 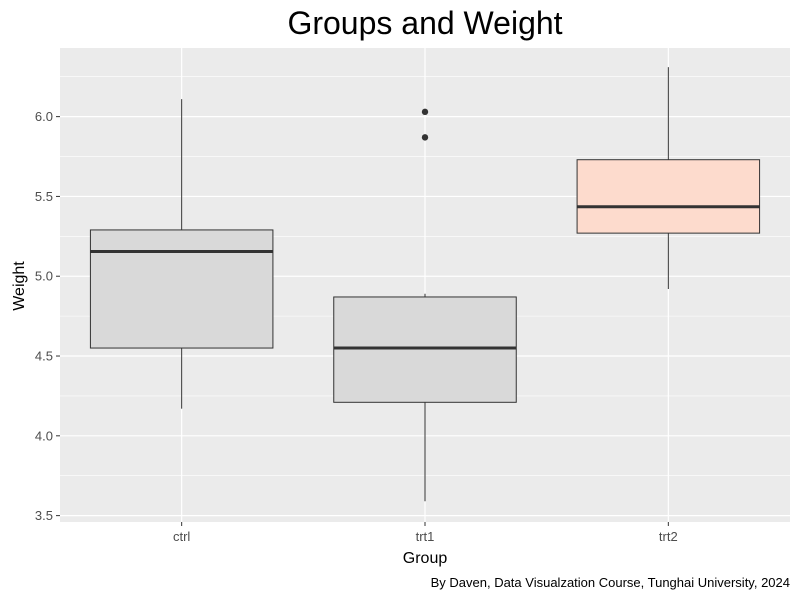 I want to click on x-tick-label: trt2, so click(x=668, y=536).